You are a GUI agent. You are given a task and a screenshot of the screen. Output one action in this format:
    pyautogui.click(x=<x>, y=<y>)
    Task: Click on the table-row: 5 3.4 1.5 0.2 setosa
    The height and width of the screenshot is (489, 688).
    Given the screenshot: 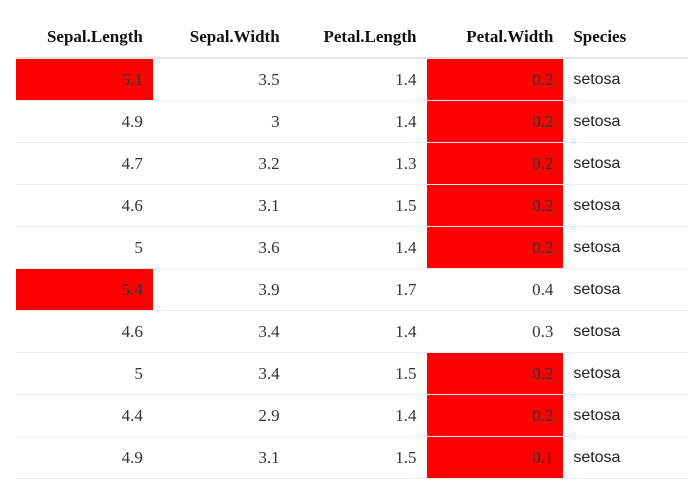 What is the action you would take?
    pyautogui.click(x=352, y=373)
    